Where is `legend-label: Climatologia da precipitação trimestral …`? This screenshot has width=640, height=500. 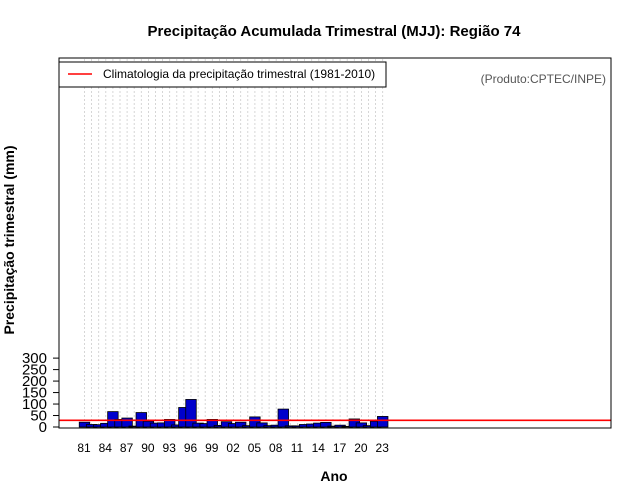 legend-label: Climatologia da precipitação trimestral … is located at coordinates (239, 74).